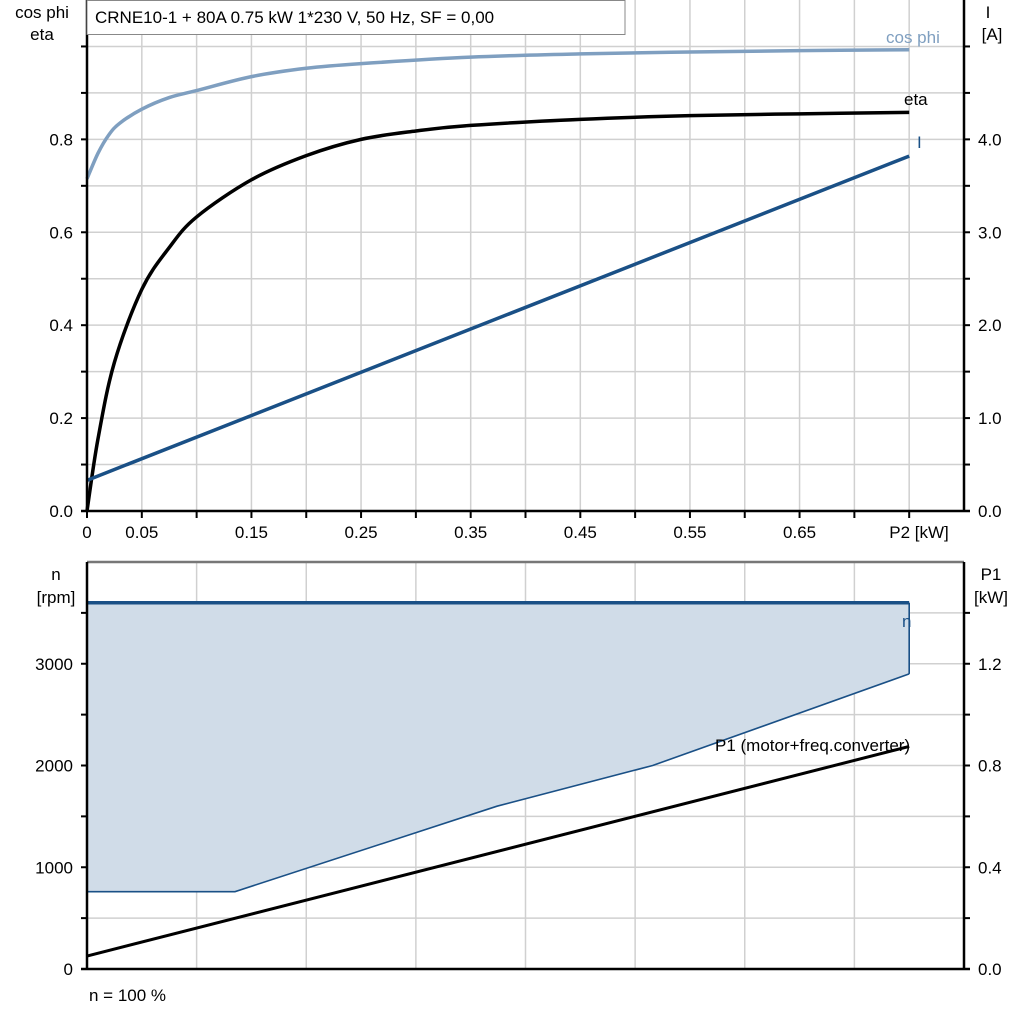 This screenshot has width=1024, height=1029. Describe the element at coordinates (990, 325) in the screenshot. I see `y-tick-label-right: 2.0` at that location.